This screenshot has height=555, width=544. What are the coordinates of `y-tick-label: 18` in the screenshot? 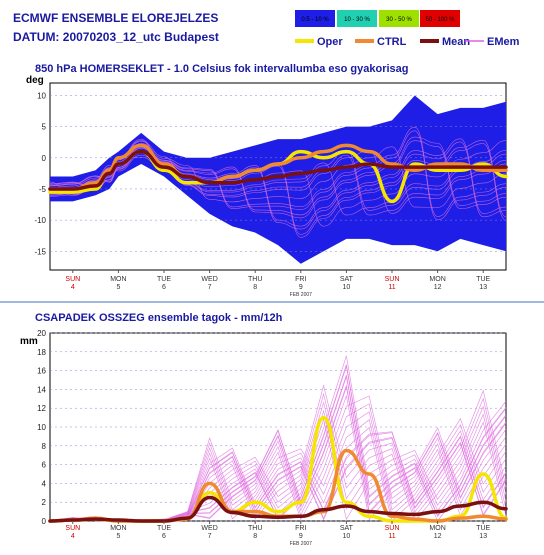 It's located at (41, 352).